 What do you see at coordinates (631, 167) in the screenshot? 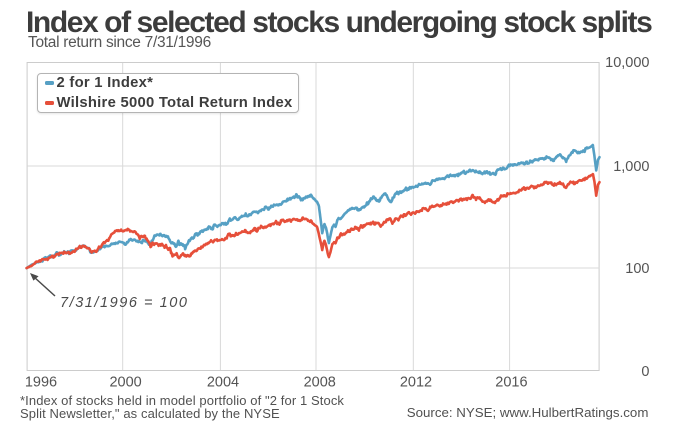
I see `svg-text: 1,000` at bounding box center [631, 167].